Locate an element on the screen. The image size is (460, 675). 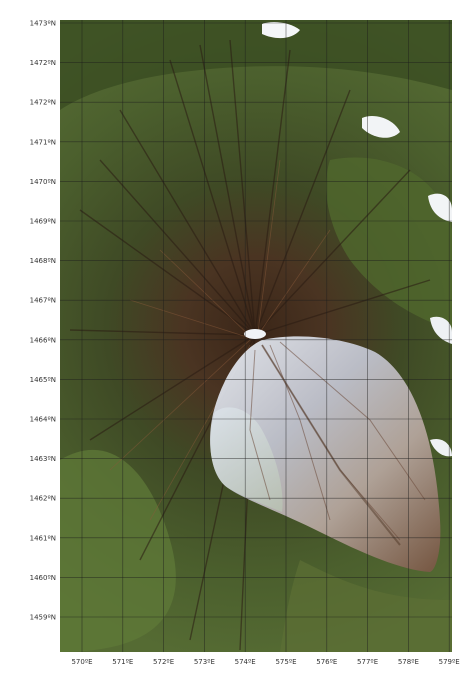
latitude-tick-label: 1465ºN is located at coordinates (43, 380).